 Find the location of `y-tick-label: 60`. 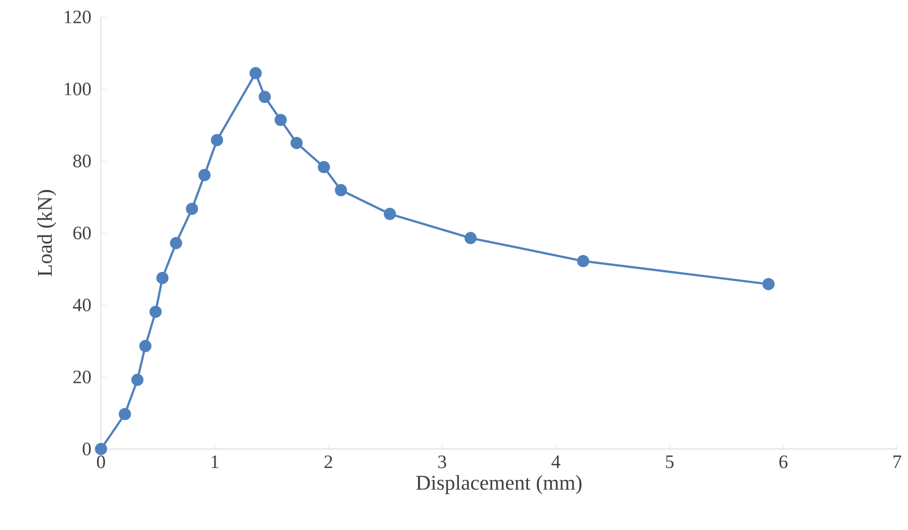

y-tick-label: 60 is located at coordinates (82, 233).